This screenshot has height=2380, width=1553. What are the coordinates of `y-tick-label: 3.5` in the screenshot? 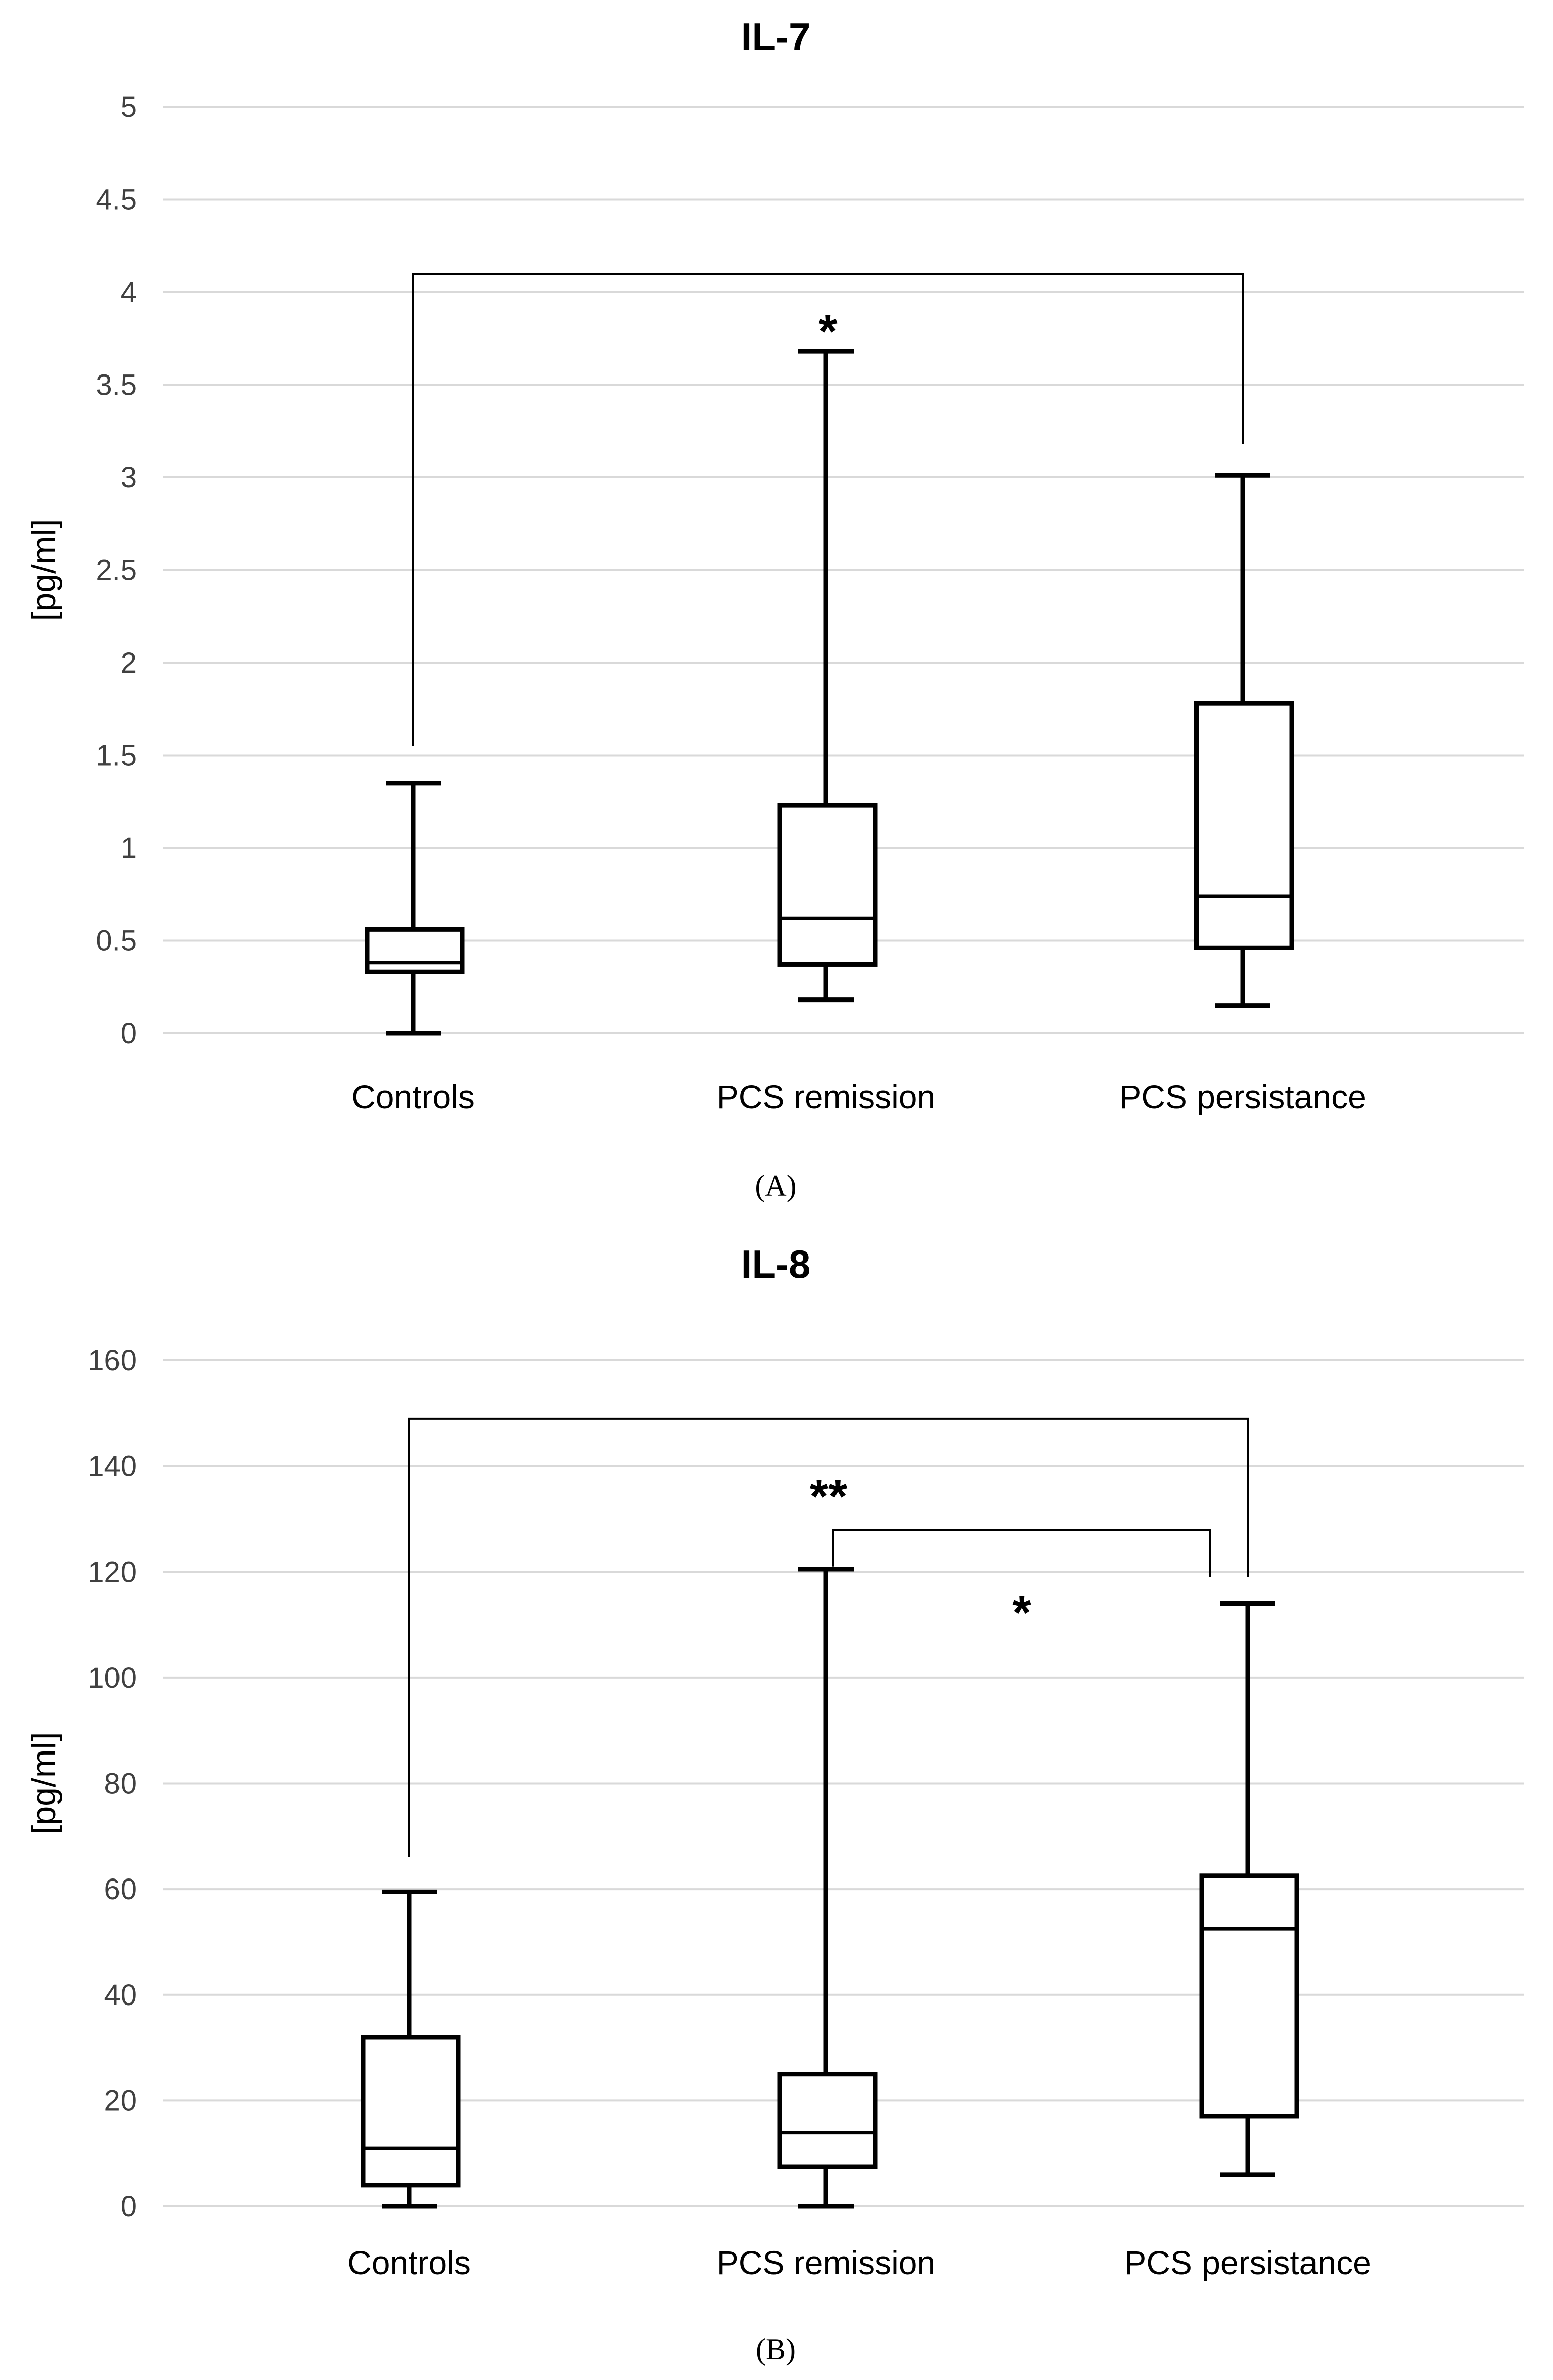 It's located at (116, 385).